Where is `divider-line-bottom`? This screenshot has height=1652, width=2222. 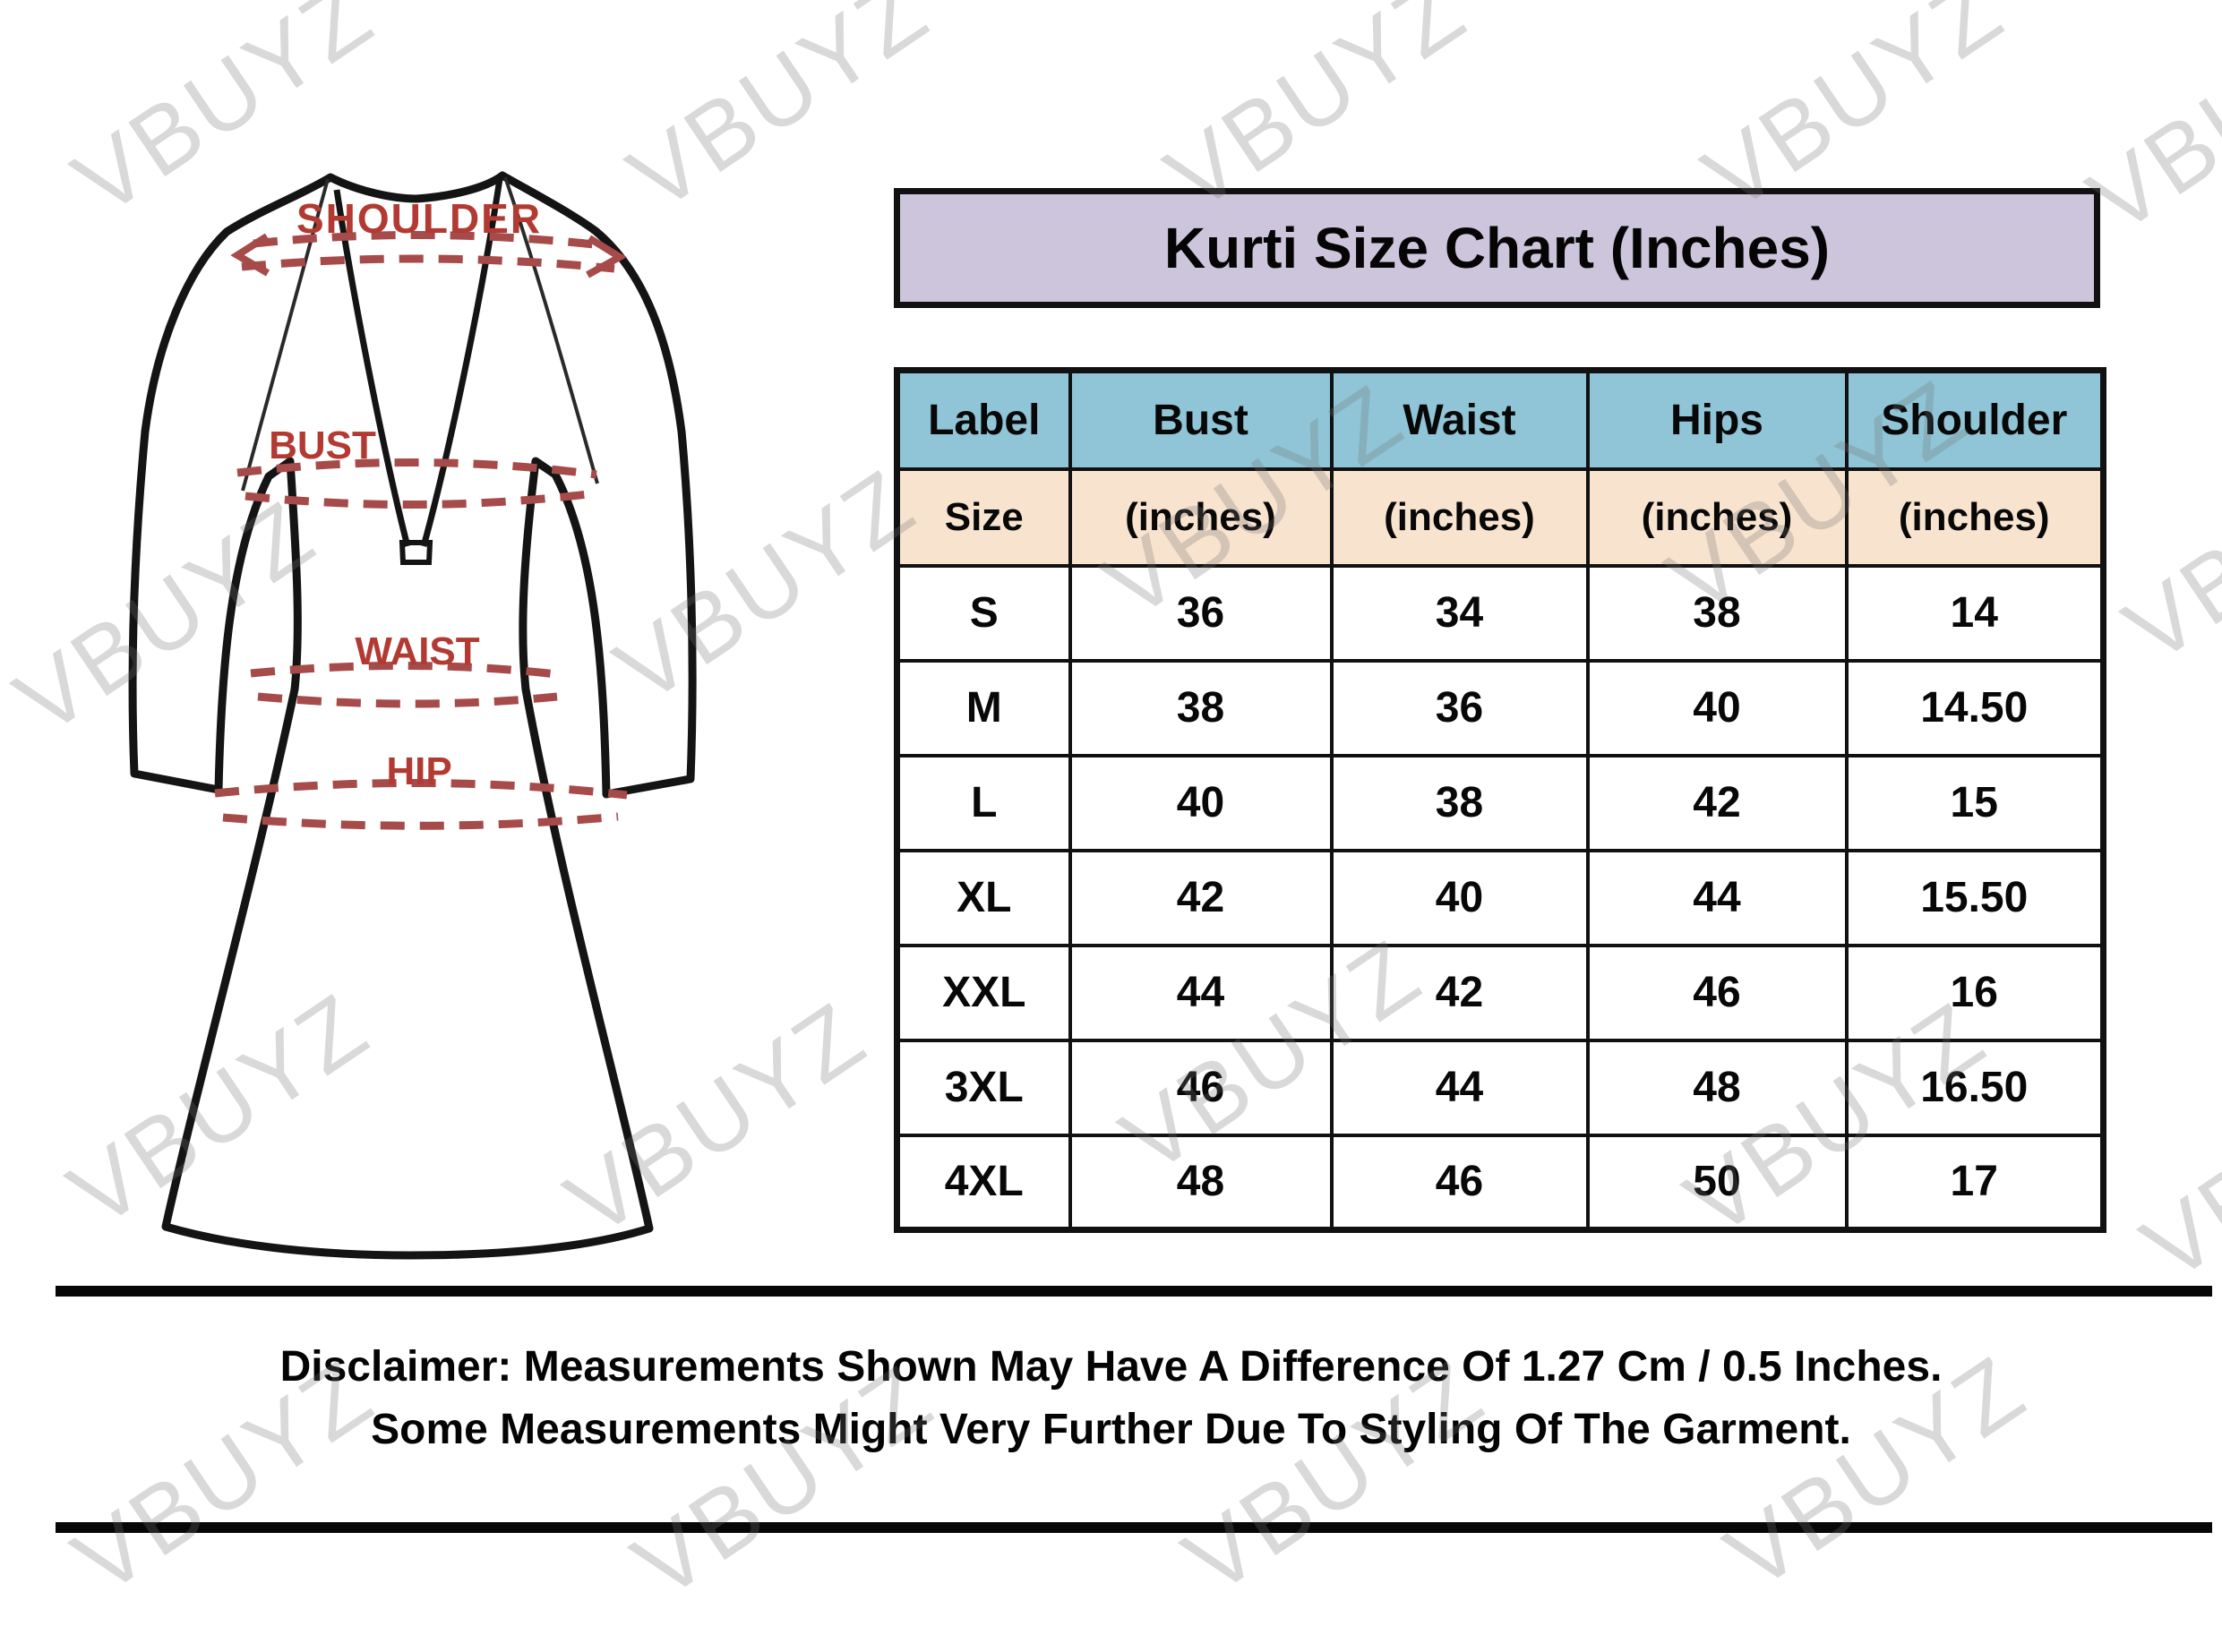 divider-line-bottom is located at coordinates (1134, 1527).